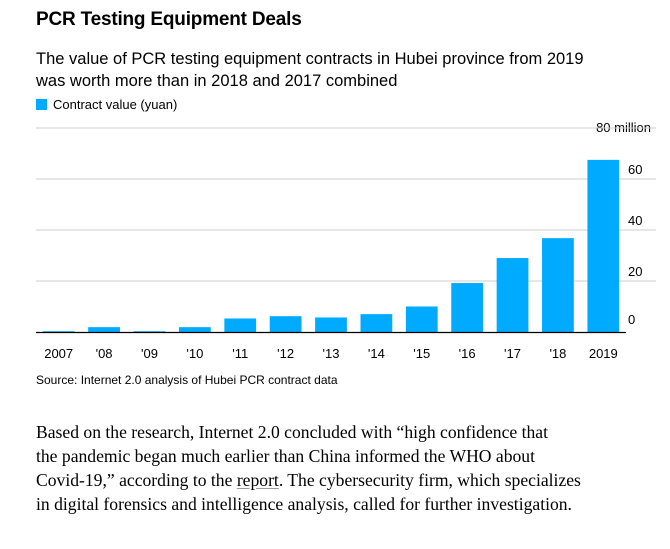 This screenshot has height=549, width=670. I want to click on chart-title: PCR Testing Equipment Deals, so click(169, 19).